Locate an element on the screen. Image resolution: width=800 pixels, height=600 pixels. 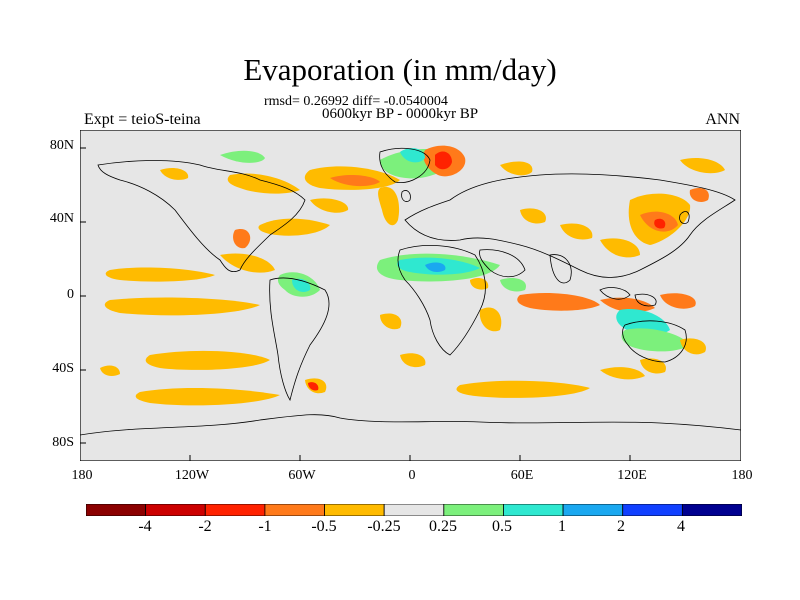
colorbar-label: 1 is located at coordinates (562, 527).